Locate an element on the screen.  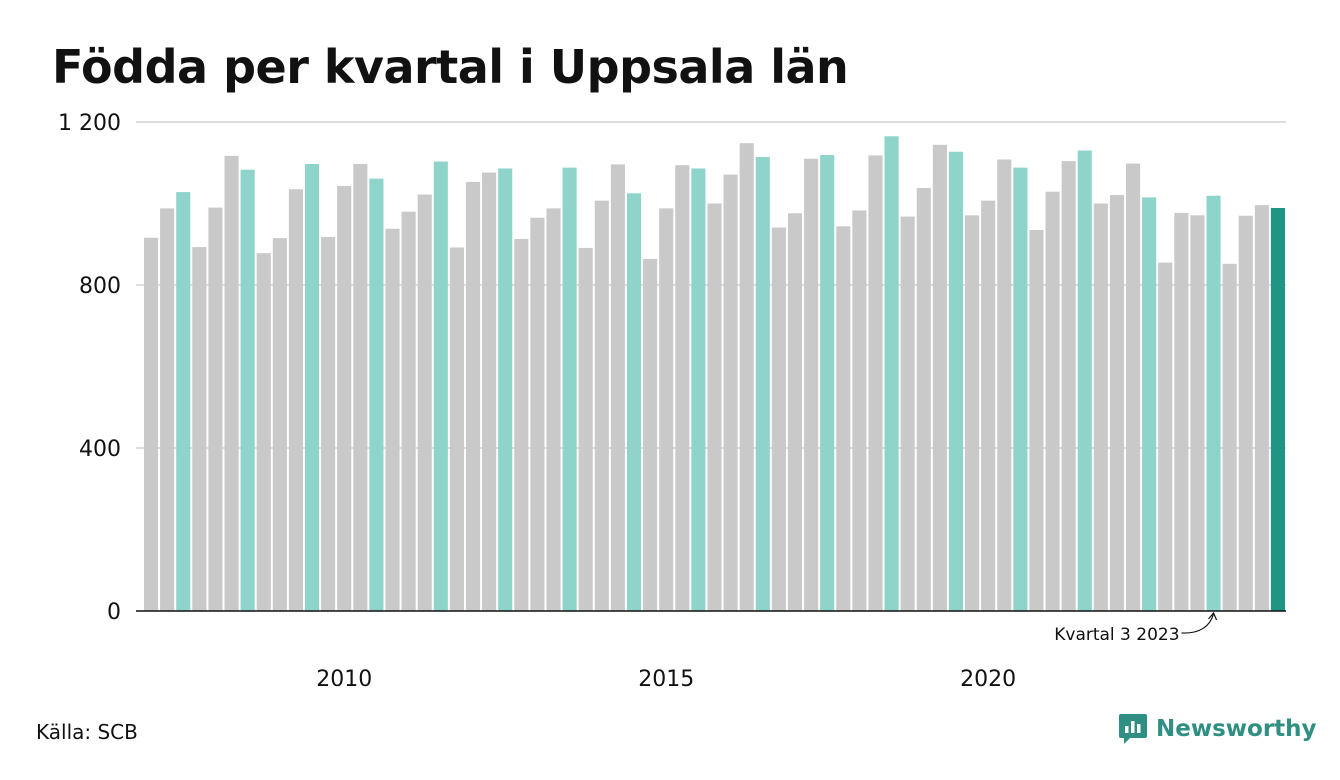
bar-2015-q3 is located at coordinates (698, 389).